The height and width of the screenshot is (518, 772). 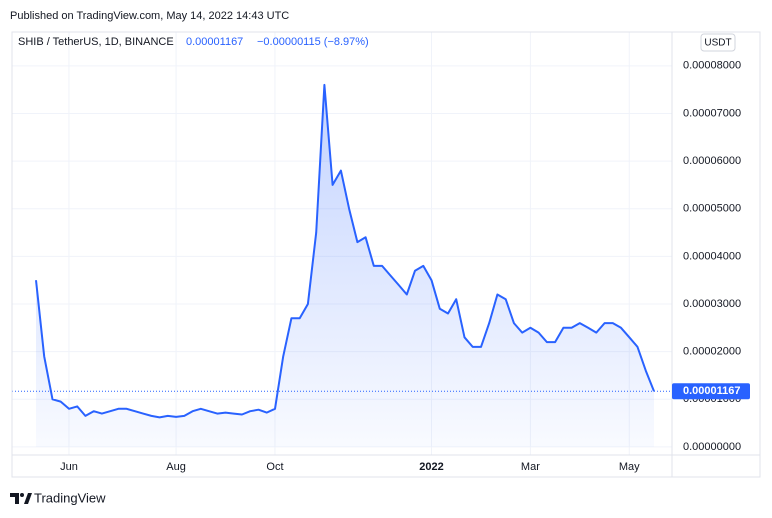 What do you see at coordinates (176, 467) in the screenshot?
I see `x-tick-label: Aug` at bounding box center [176, 467].